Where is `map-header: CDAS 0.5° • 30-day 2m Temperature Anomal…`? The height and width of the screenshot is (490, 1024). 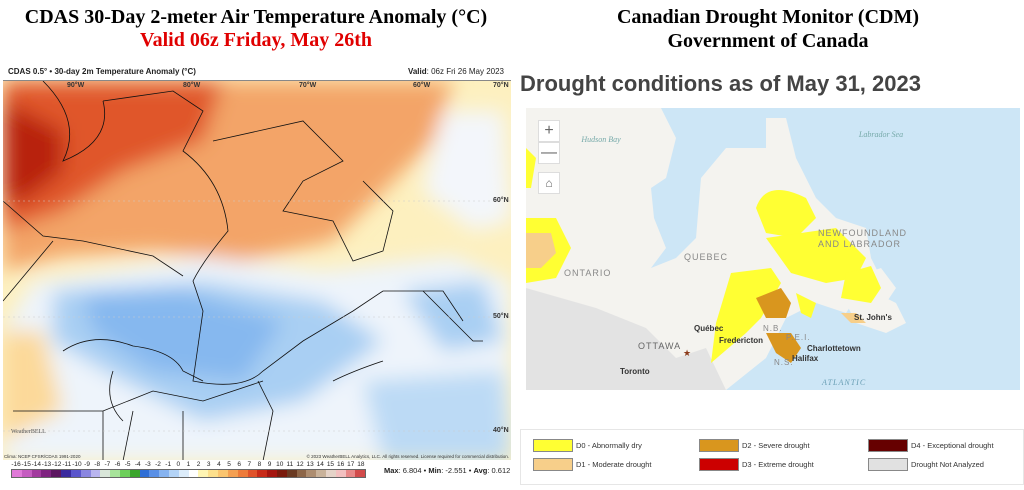
map-header: CDAS 0.5° • 30-day 2m Temperature Anomal… is located at coordinates (256, 71).